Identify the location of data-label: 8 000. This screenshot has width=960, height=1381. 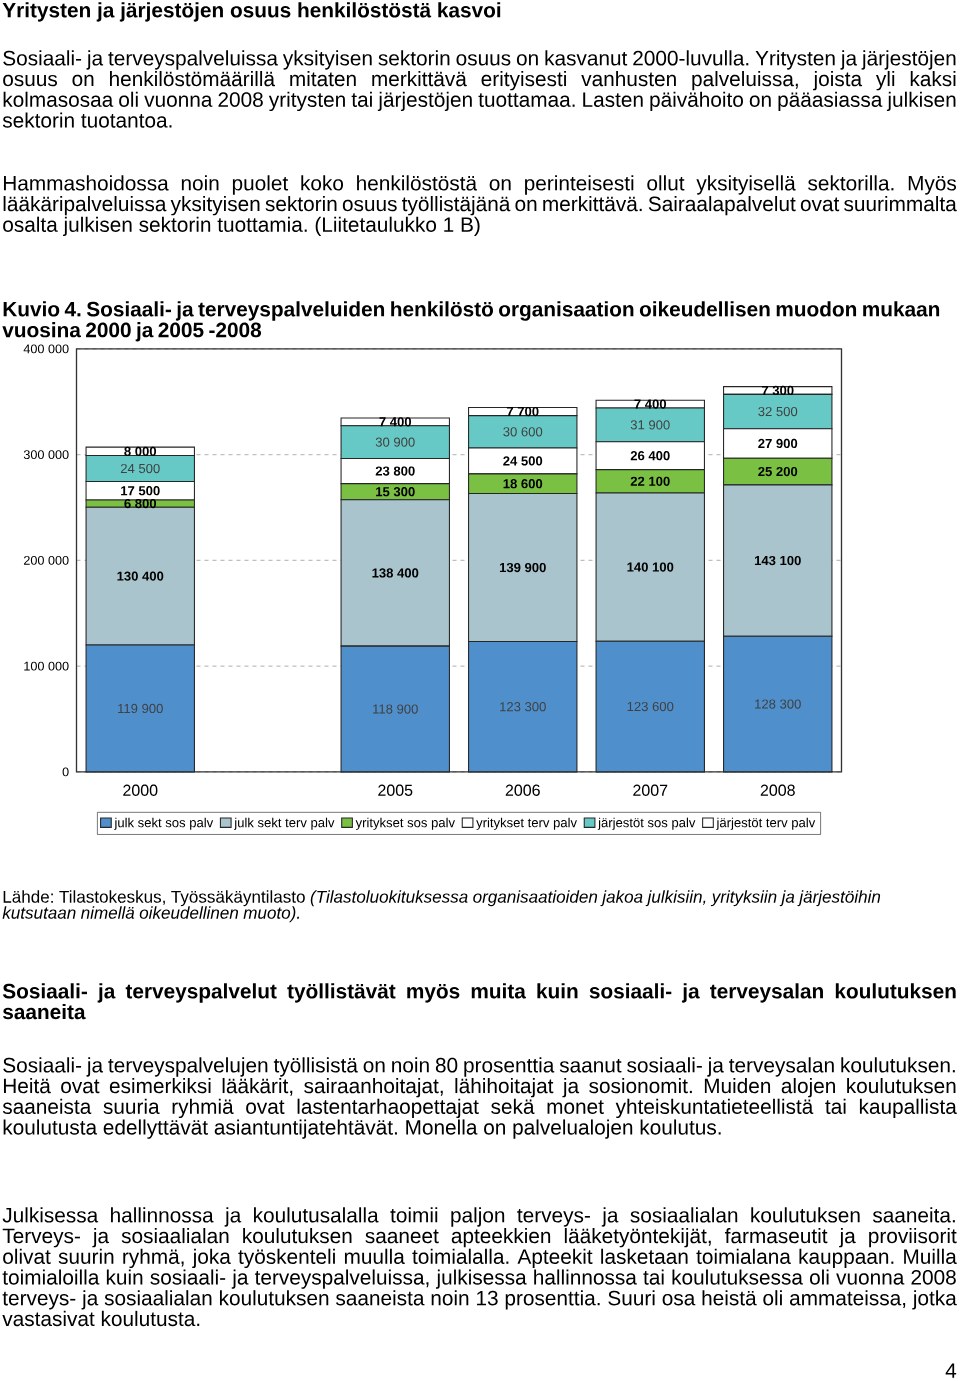
(140, 451).